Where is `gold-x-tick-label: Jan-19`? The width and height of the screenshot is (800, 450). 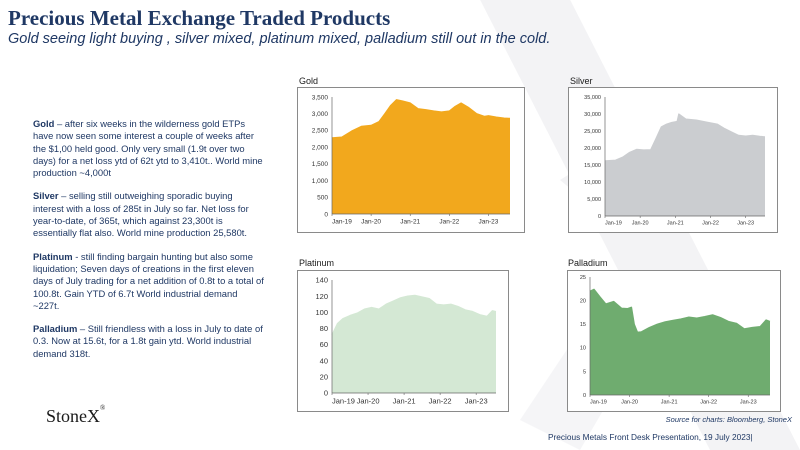 gold-x-tick-label: Jan-19 is located at coordinates (342, 222).